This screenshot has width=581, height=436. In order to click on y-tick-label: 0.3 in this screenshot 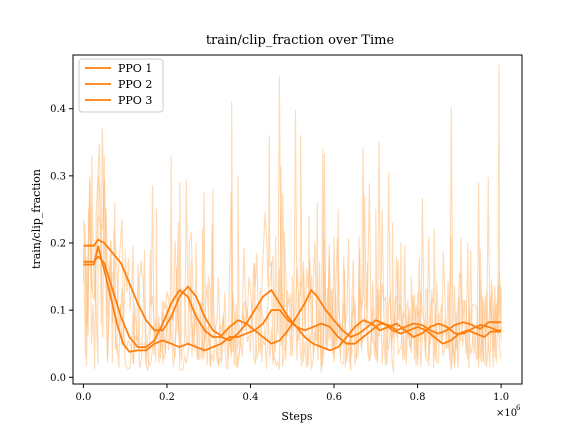, I will do `click(58, 176)`.